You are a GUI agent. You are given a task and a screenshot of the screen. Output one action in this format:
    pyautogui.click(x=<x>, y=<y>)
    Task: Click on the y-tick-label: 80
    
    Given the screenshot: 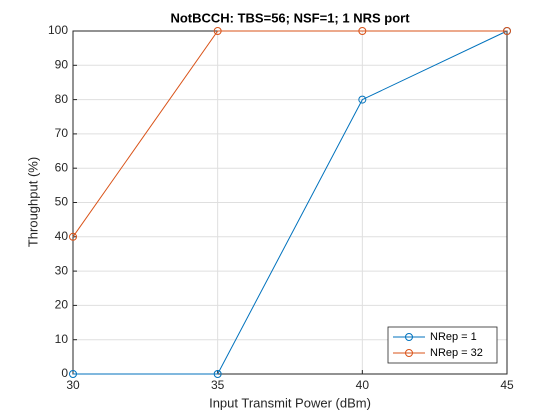 What is the action you would take?
    pyautogui.click(x=62, y=99)
    